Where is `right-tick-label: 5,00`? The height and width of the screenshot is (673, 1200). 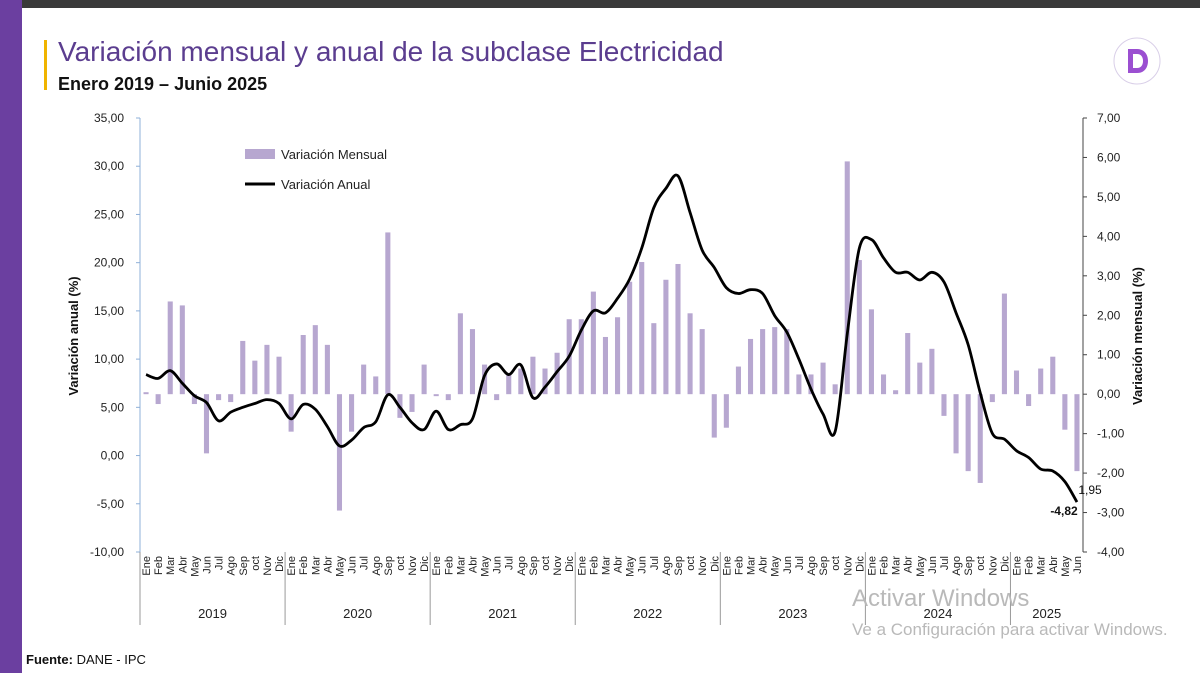
right-tick-label: 5,00 is located at coordinates (1109, 197).